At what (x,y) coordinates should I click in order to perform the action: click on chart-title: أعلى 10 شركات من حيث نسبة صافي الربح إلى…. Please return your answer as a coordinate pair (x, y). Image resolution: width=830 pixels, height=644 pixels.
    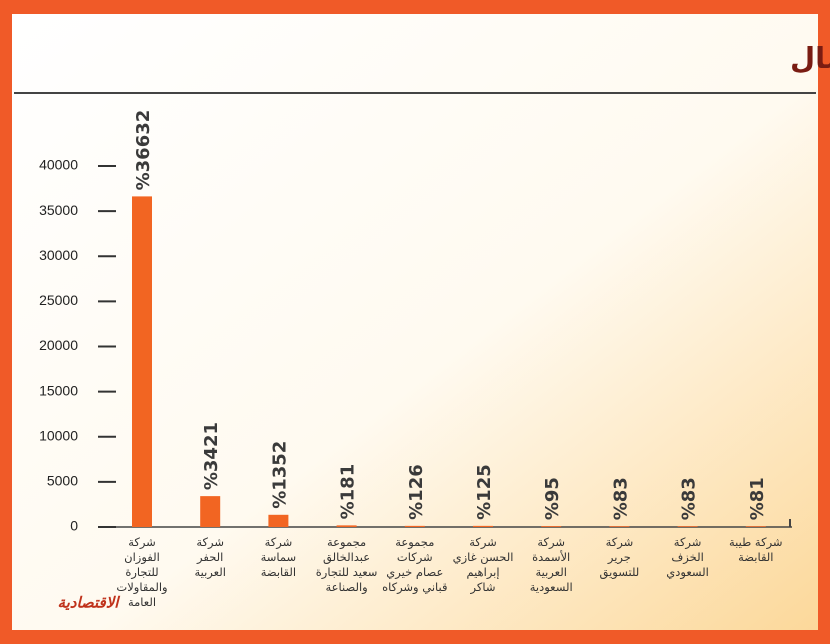
    Looking at the image, I should click on (810, 57).